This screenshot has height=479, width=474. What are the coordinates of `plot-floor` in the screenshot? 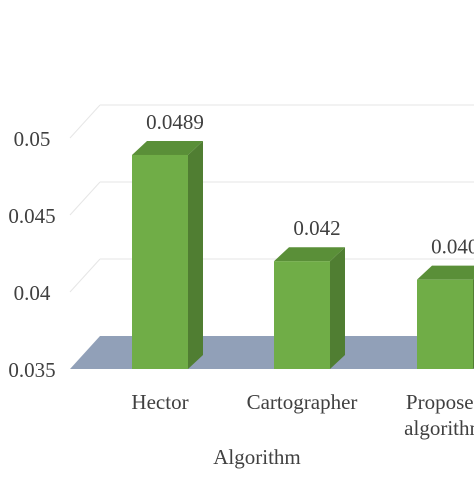 It's located at (272, 352).